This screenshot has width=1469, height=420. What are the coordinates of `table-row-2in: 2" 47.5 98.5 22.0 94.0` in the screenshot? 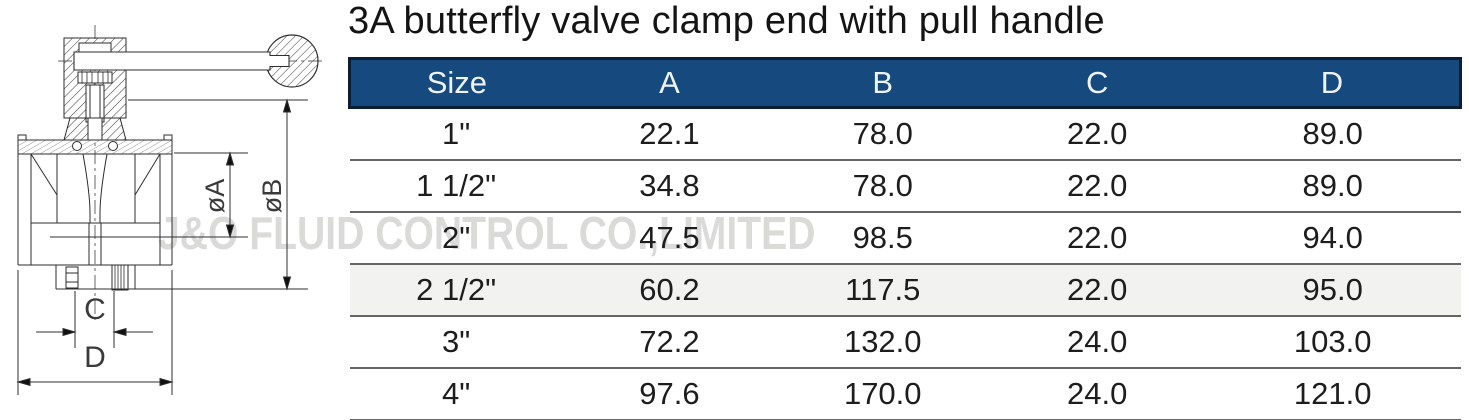 It's located at (905, 238).